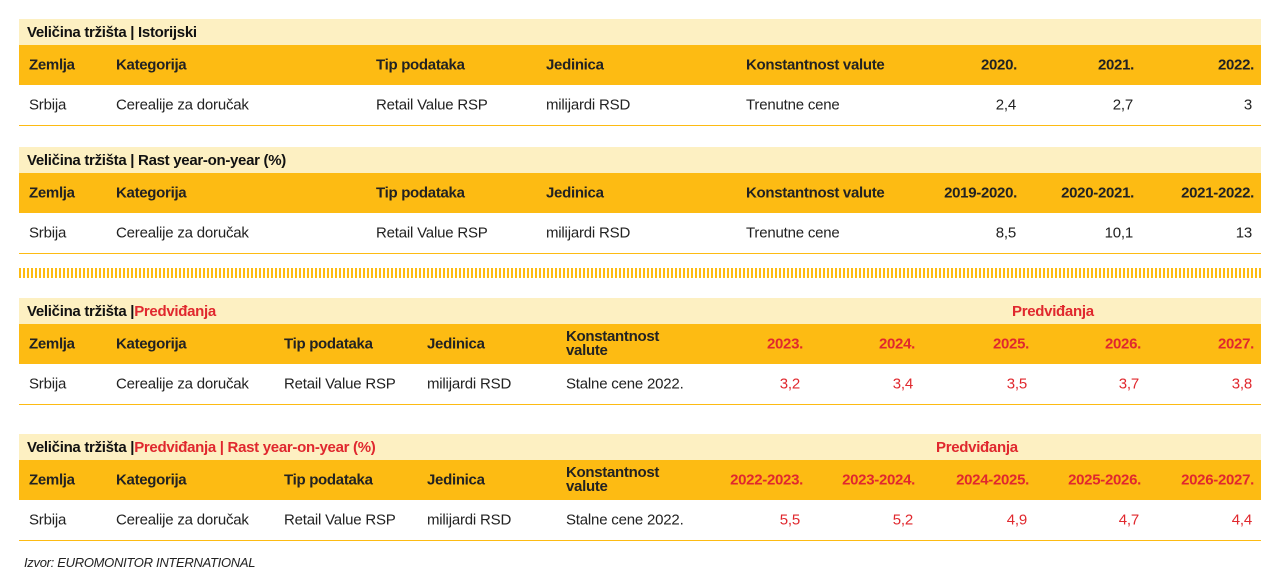 The height and width of the screenshot is (585, 1280). What do you see at coordinates (980, 193) in the screenshot?
I see `col-period: 2019-2020.` at bounding box center [980, 193].